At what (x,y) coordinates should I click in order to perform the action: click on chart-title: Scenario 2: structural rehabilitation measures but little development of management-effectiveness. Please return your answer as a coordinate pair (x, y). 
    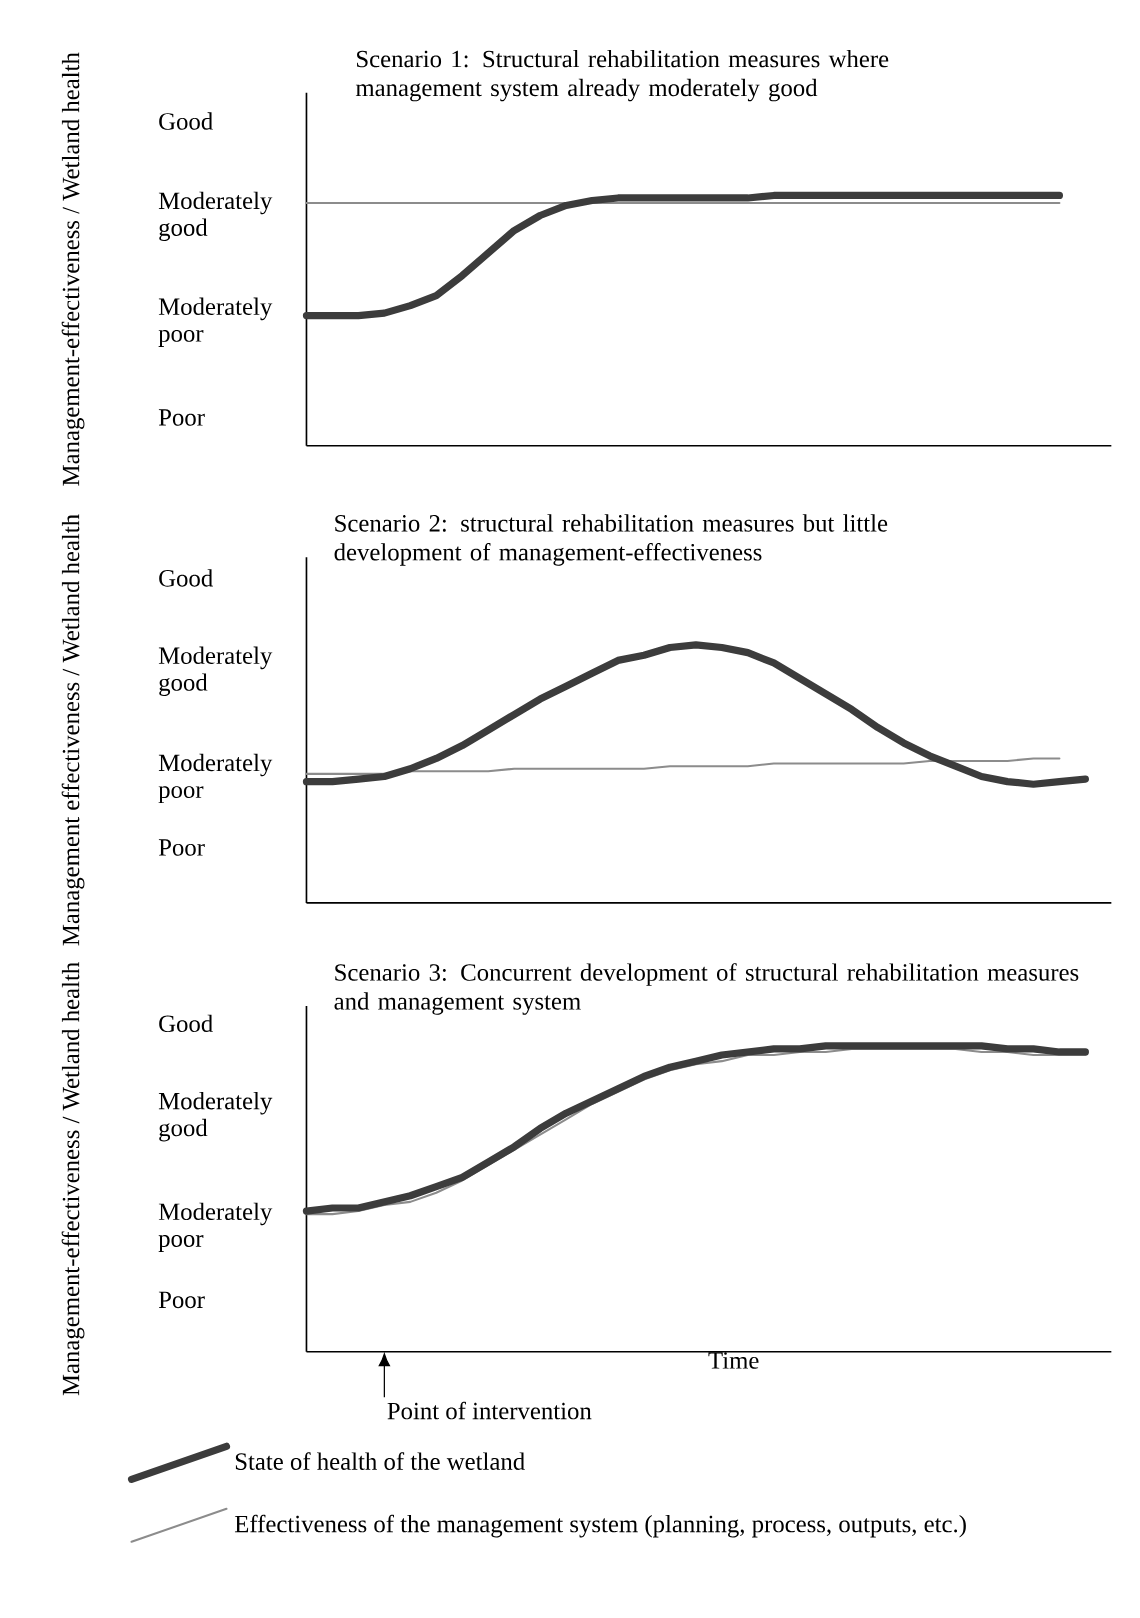
    Looking at the image, I should click on (611, 540).